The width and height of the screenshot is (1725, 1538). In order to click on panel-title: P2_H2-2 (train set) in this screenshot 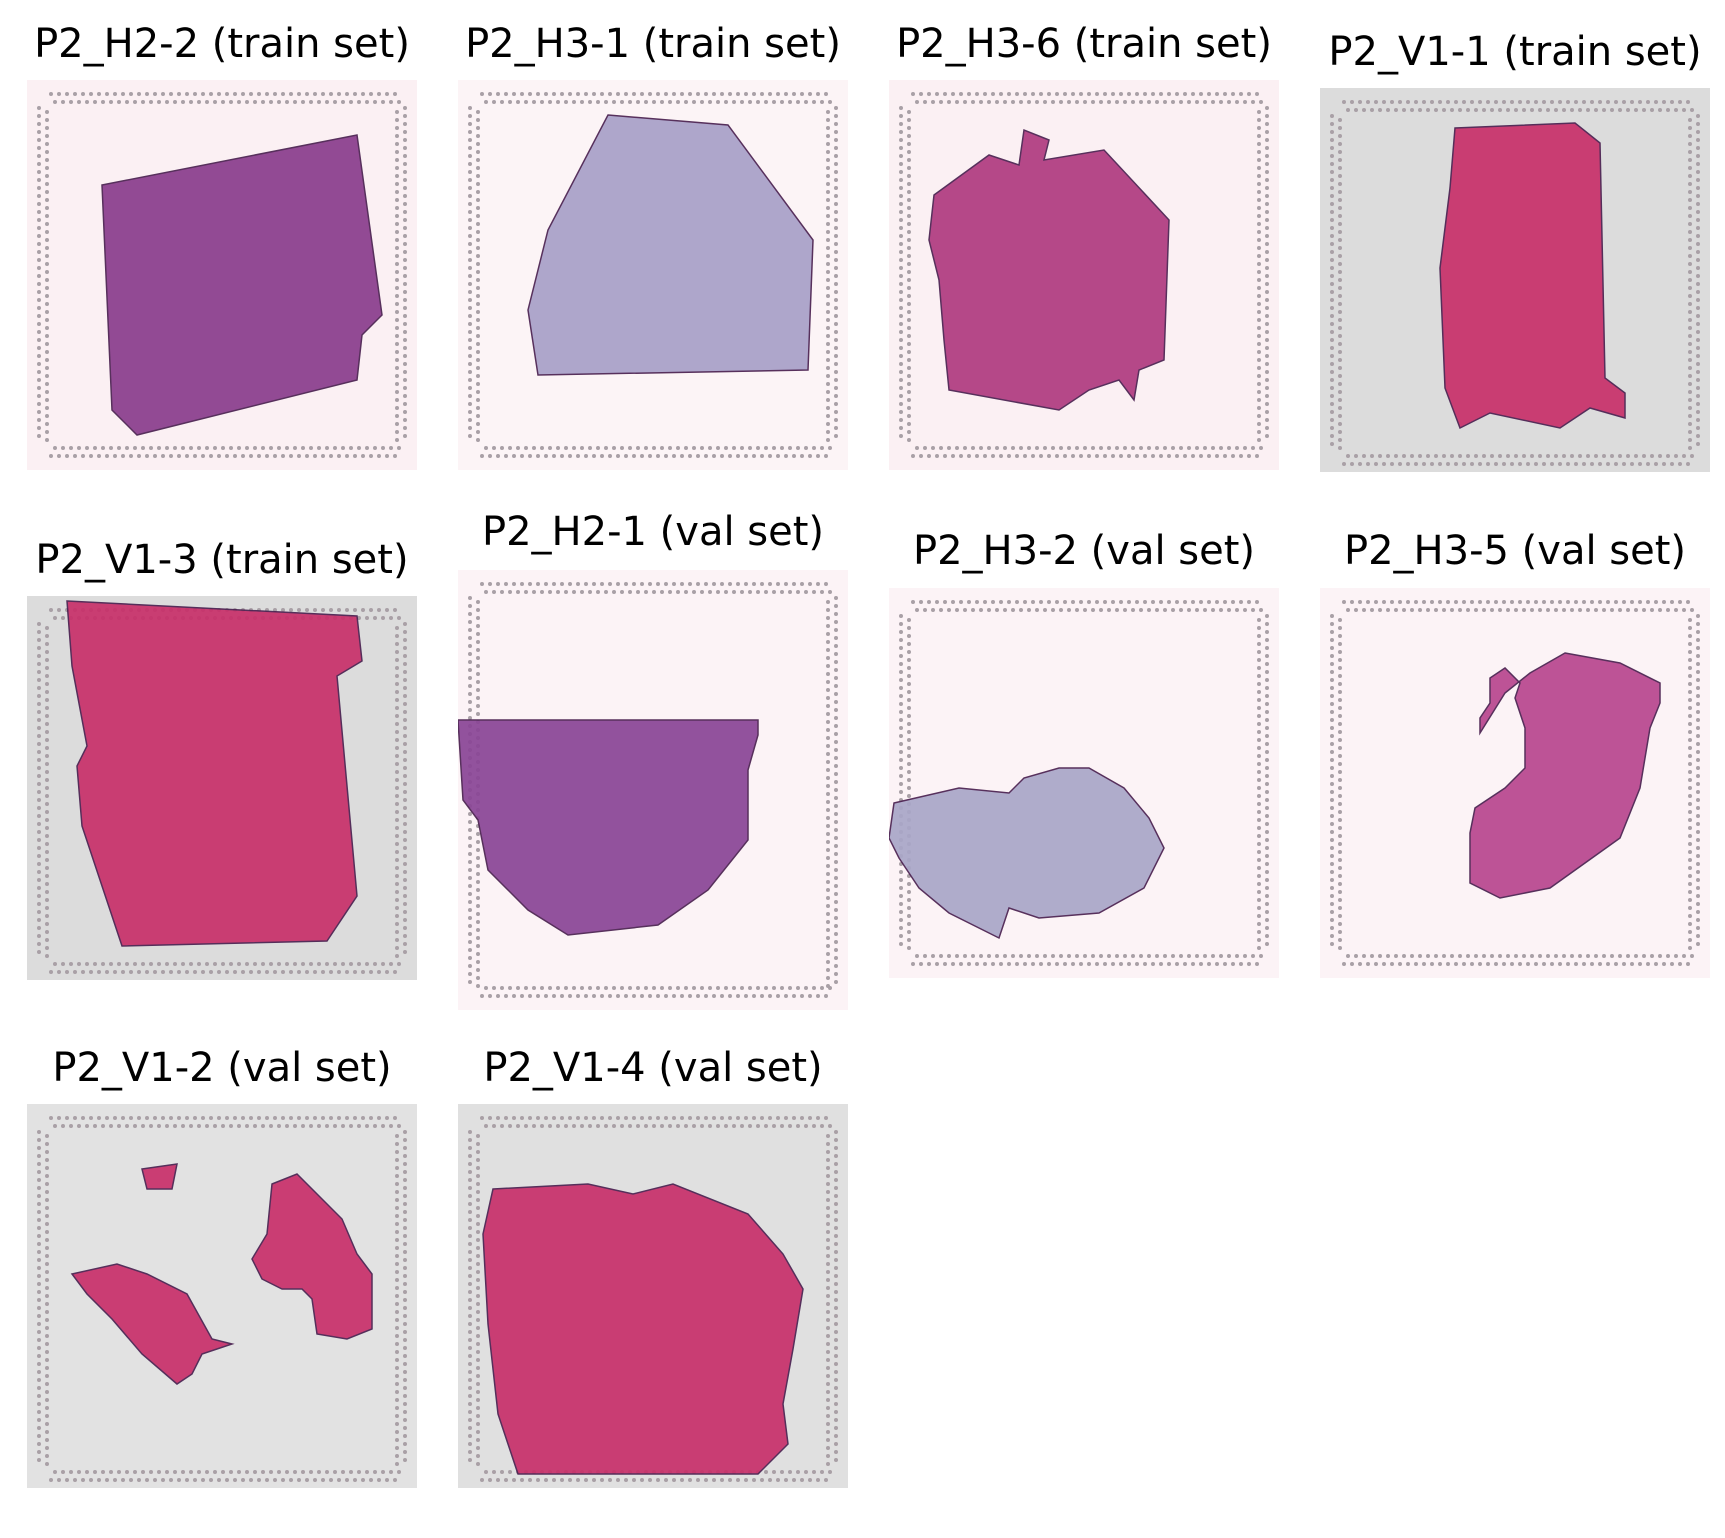, I will do `click(222, 44)`.